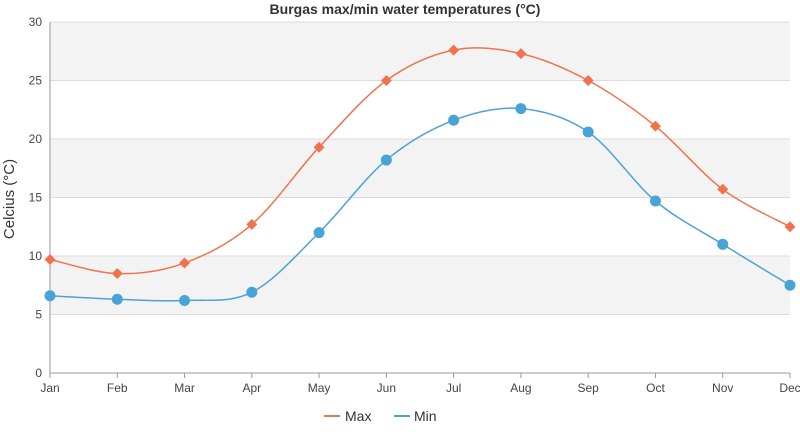 Image resolution: width=800 pixels, height=435 pixels. Describe the element at coordinates (38, 315) in the screenshot. I see `y-tick-label: 5` at that location.